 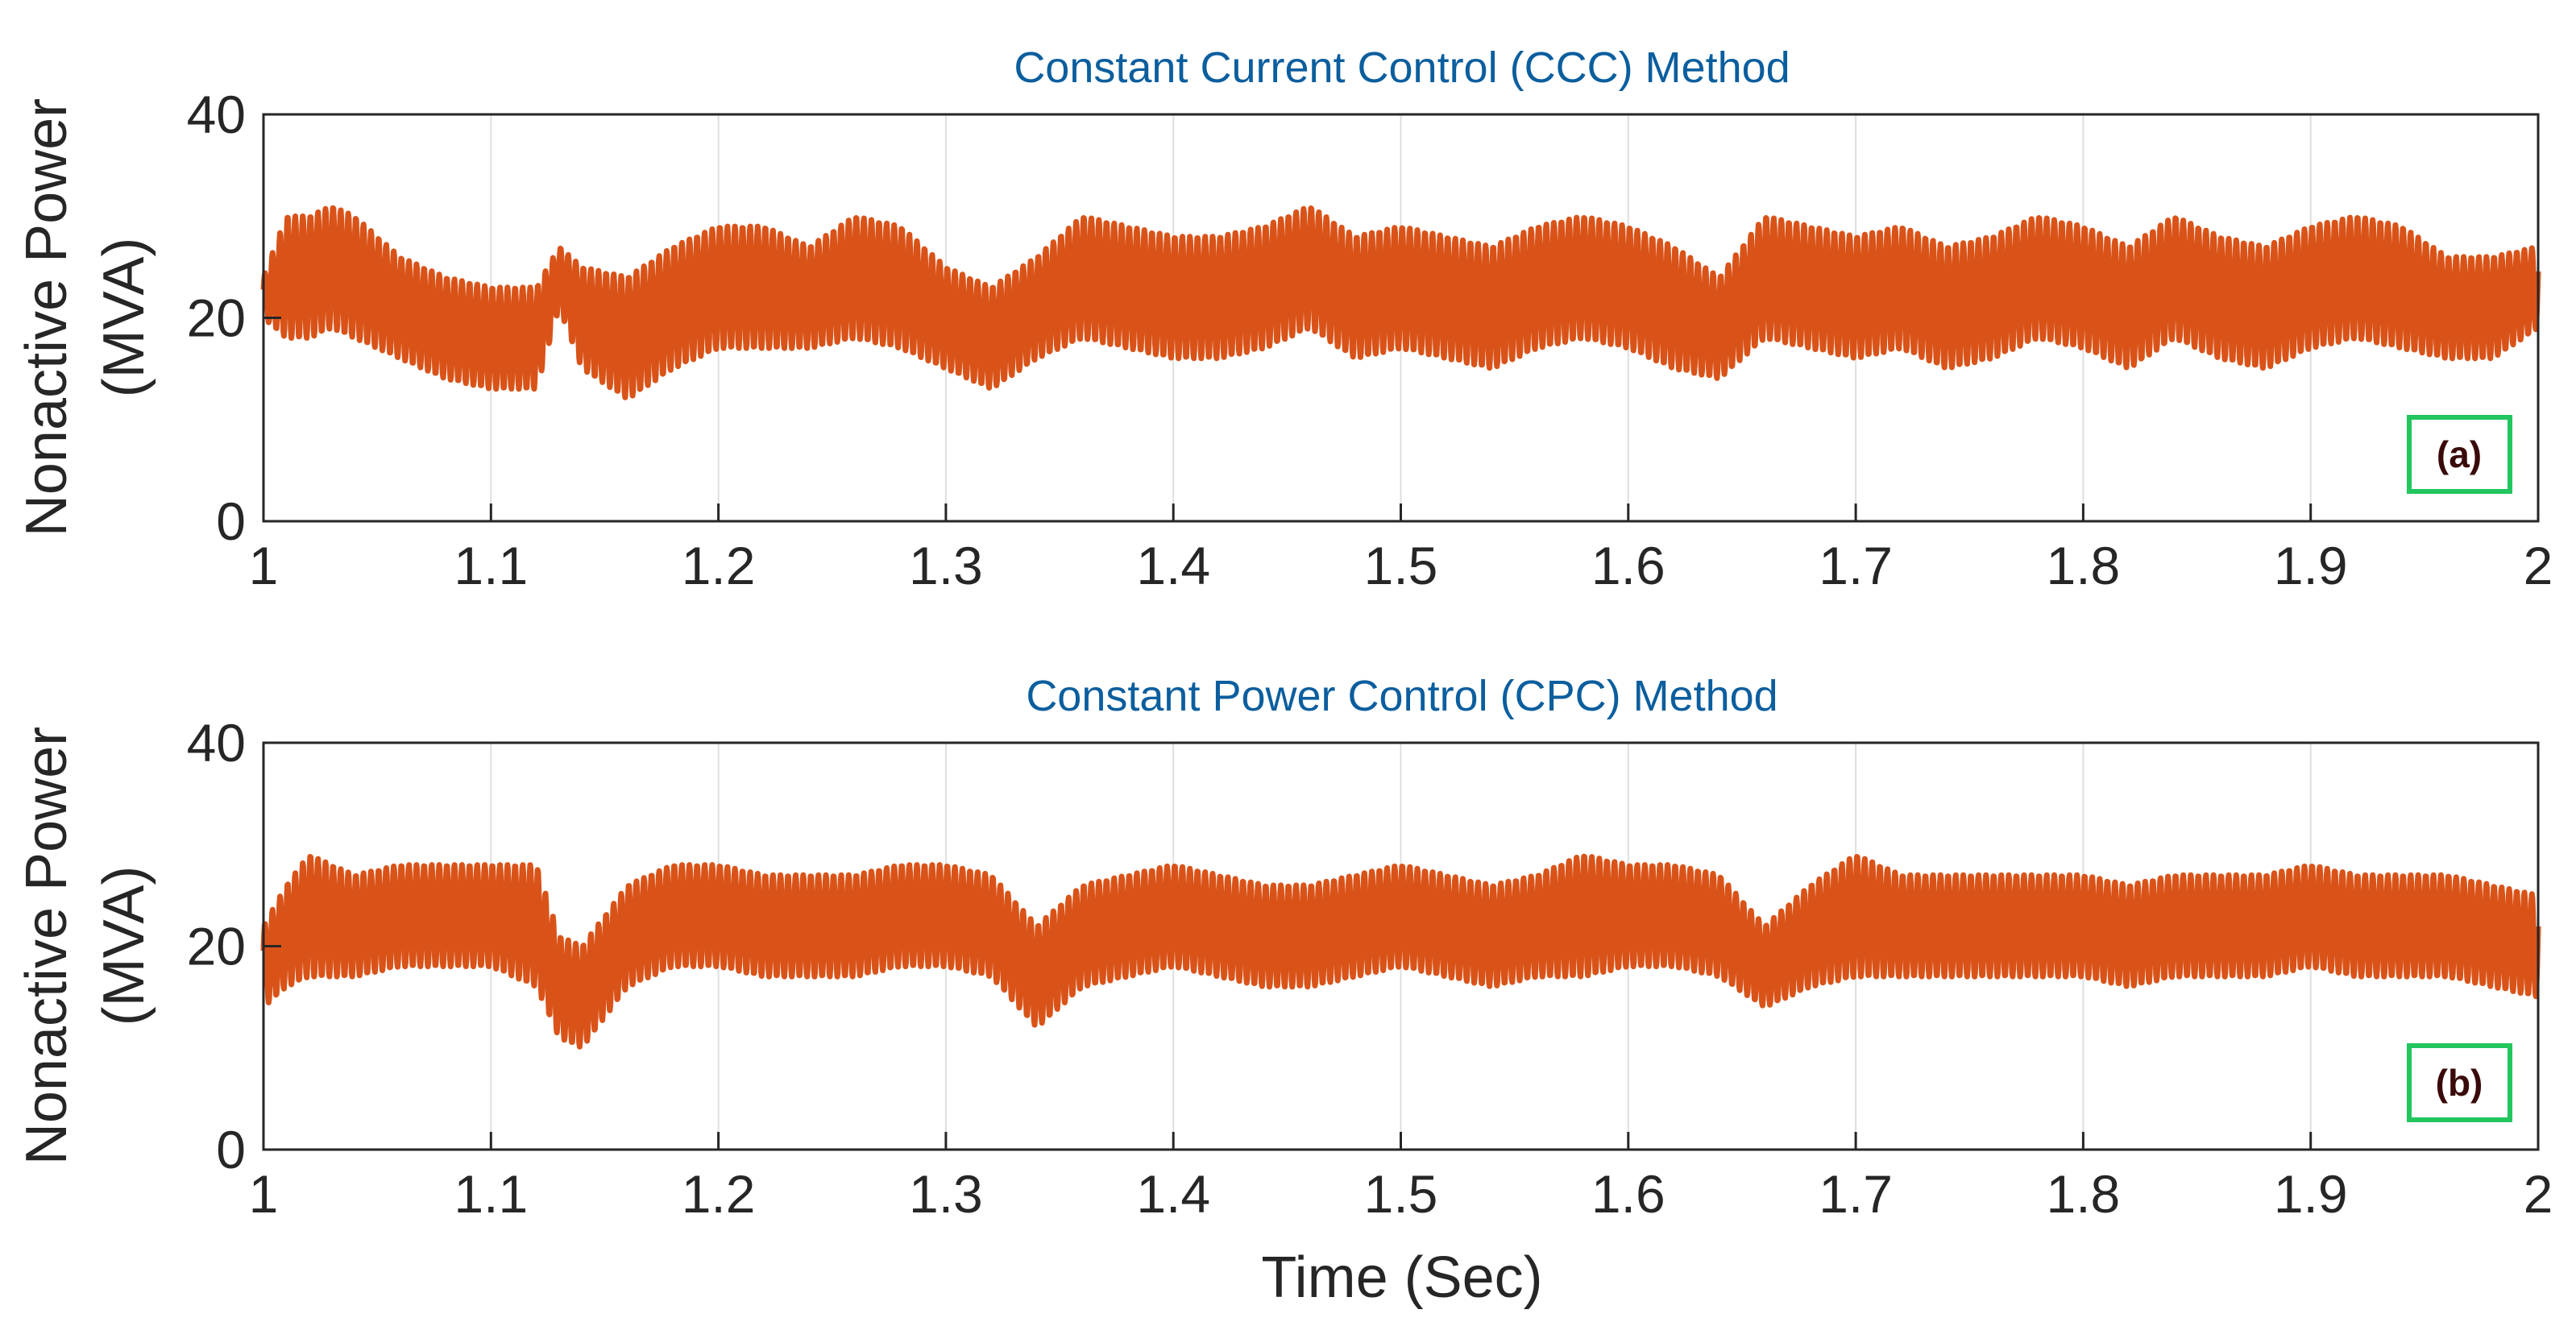 I want to click on panel-tag: (a), so click(x=2459, y=454).